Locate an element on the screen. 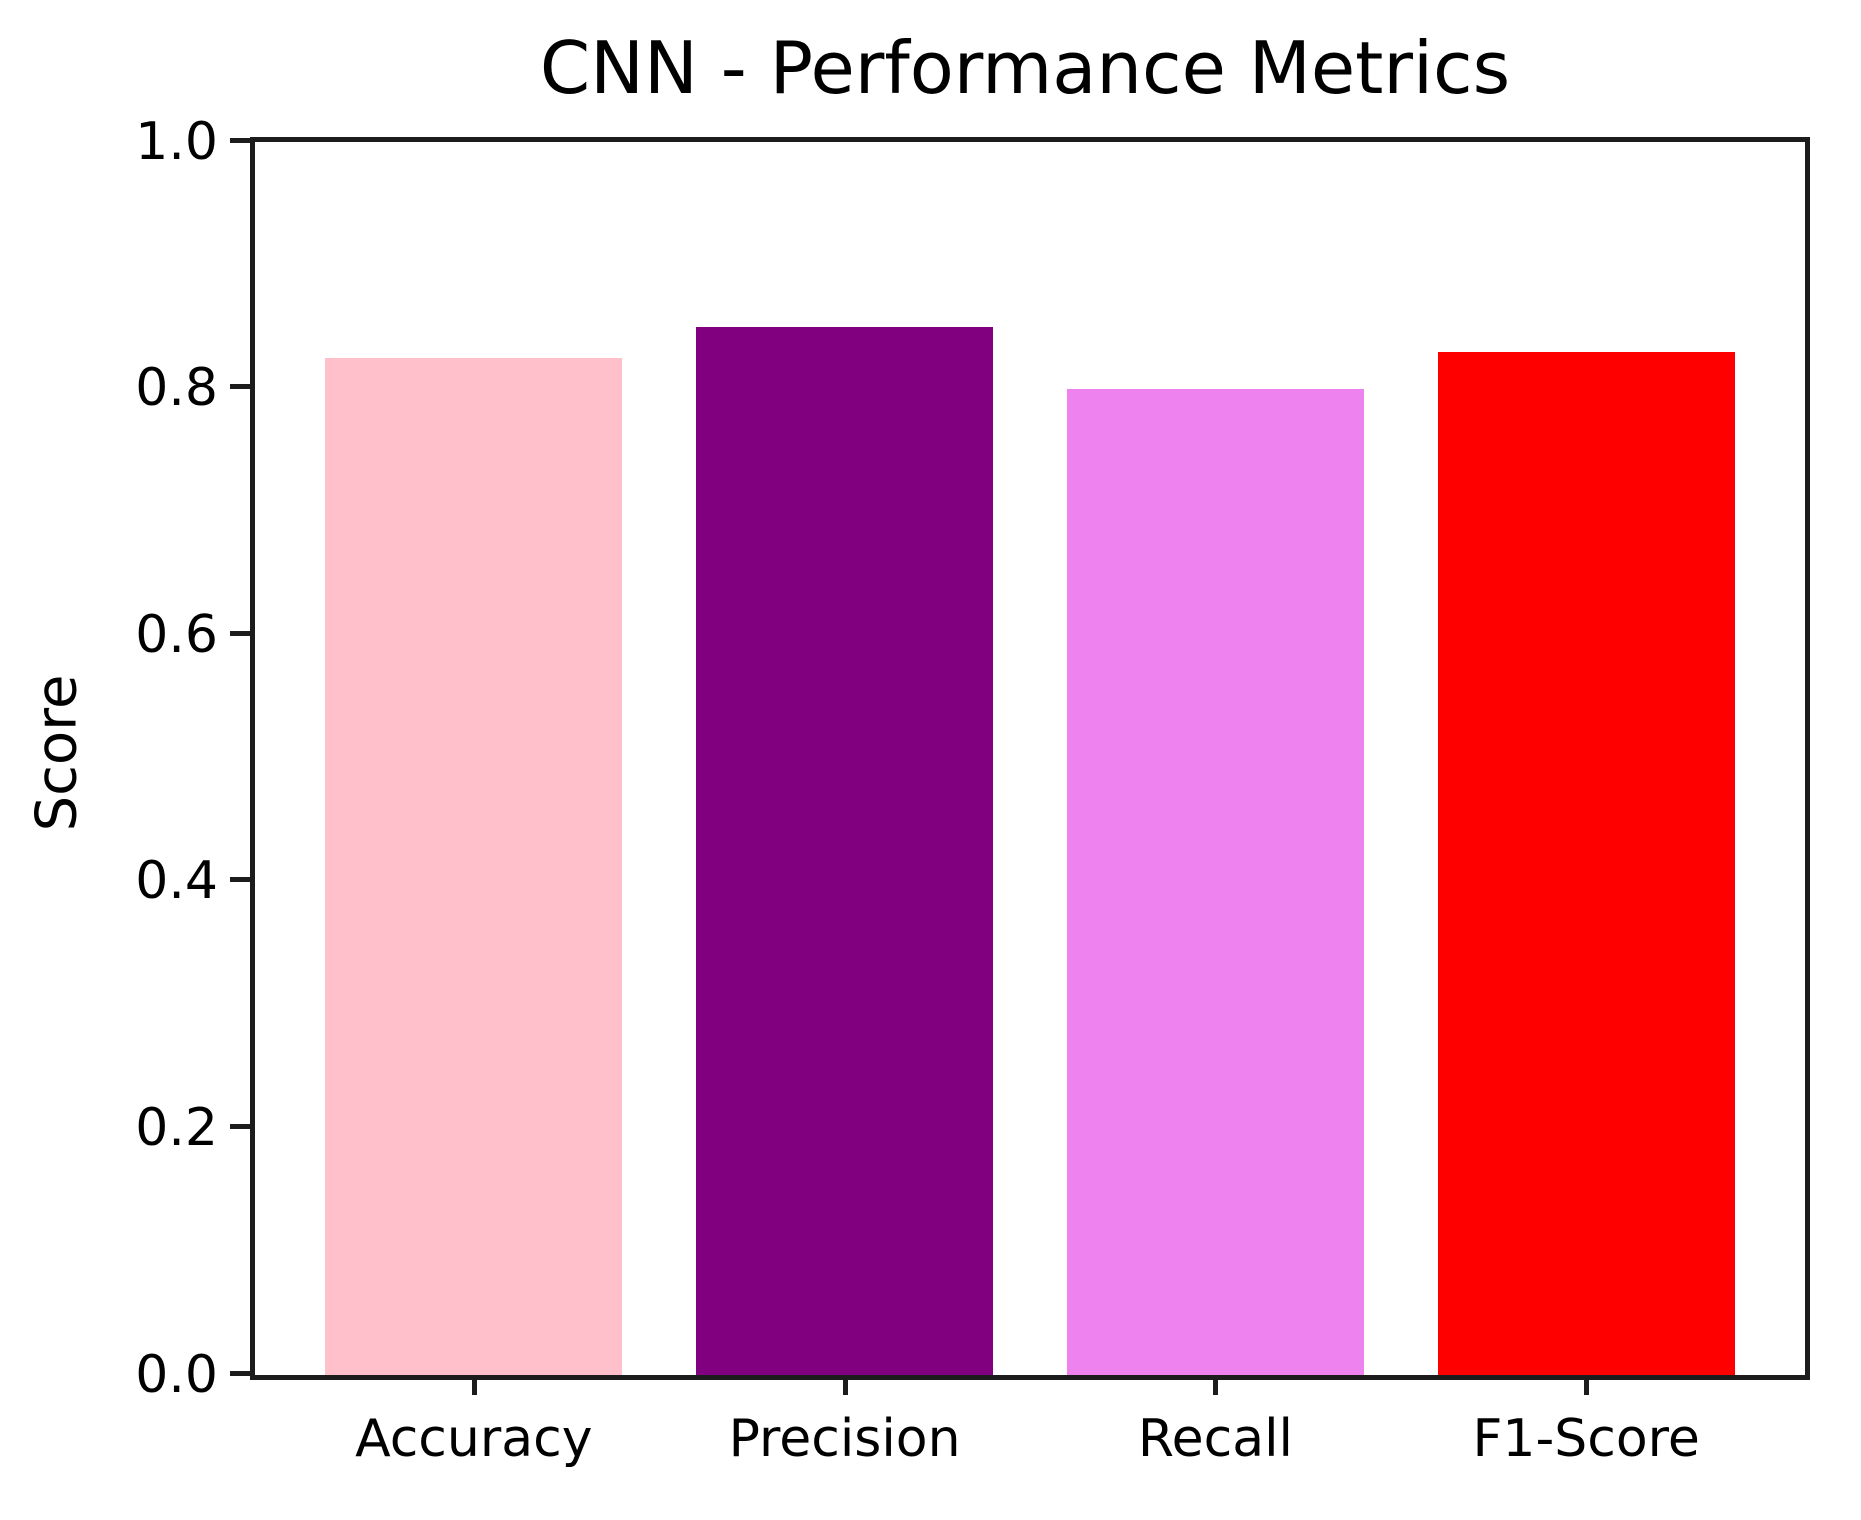  bar-precision is located at coordinates (844, 850).